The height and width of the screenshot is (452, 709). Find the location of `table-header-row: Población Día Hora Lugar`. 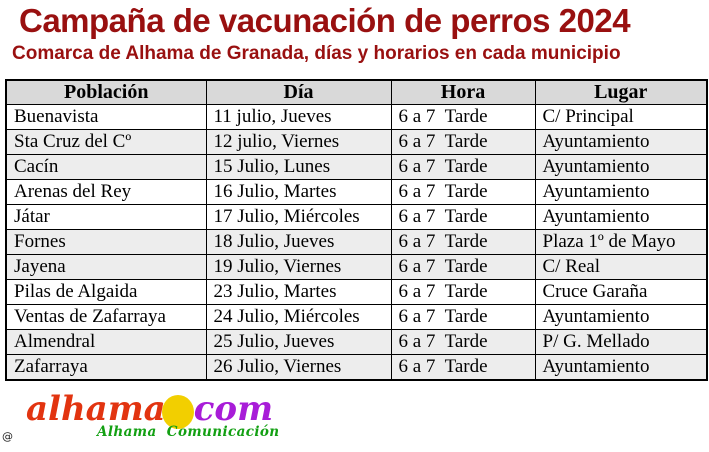

table-header-row: Población Día Hora Lugar is located at coordinates (356, 92).